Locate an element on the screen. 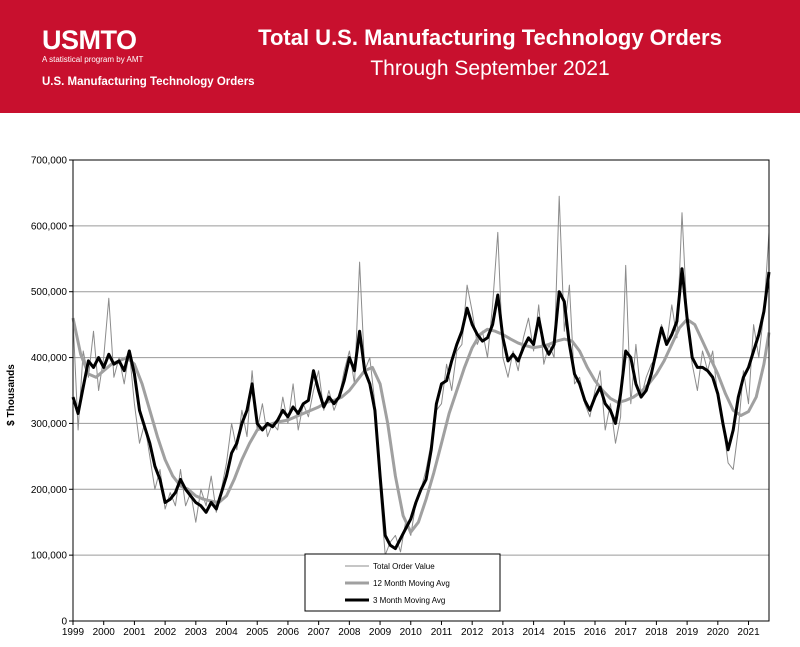 Image resolution: width=800 pixels, height=647 pixels. x-tick-label: 2012 is located at coordinates (472, 632).